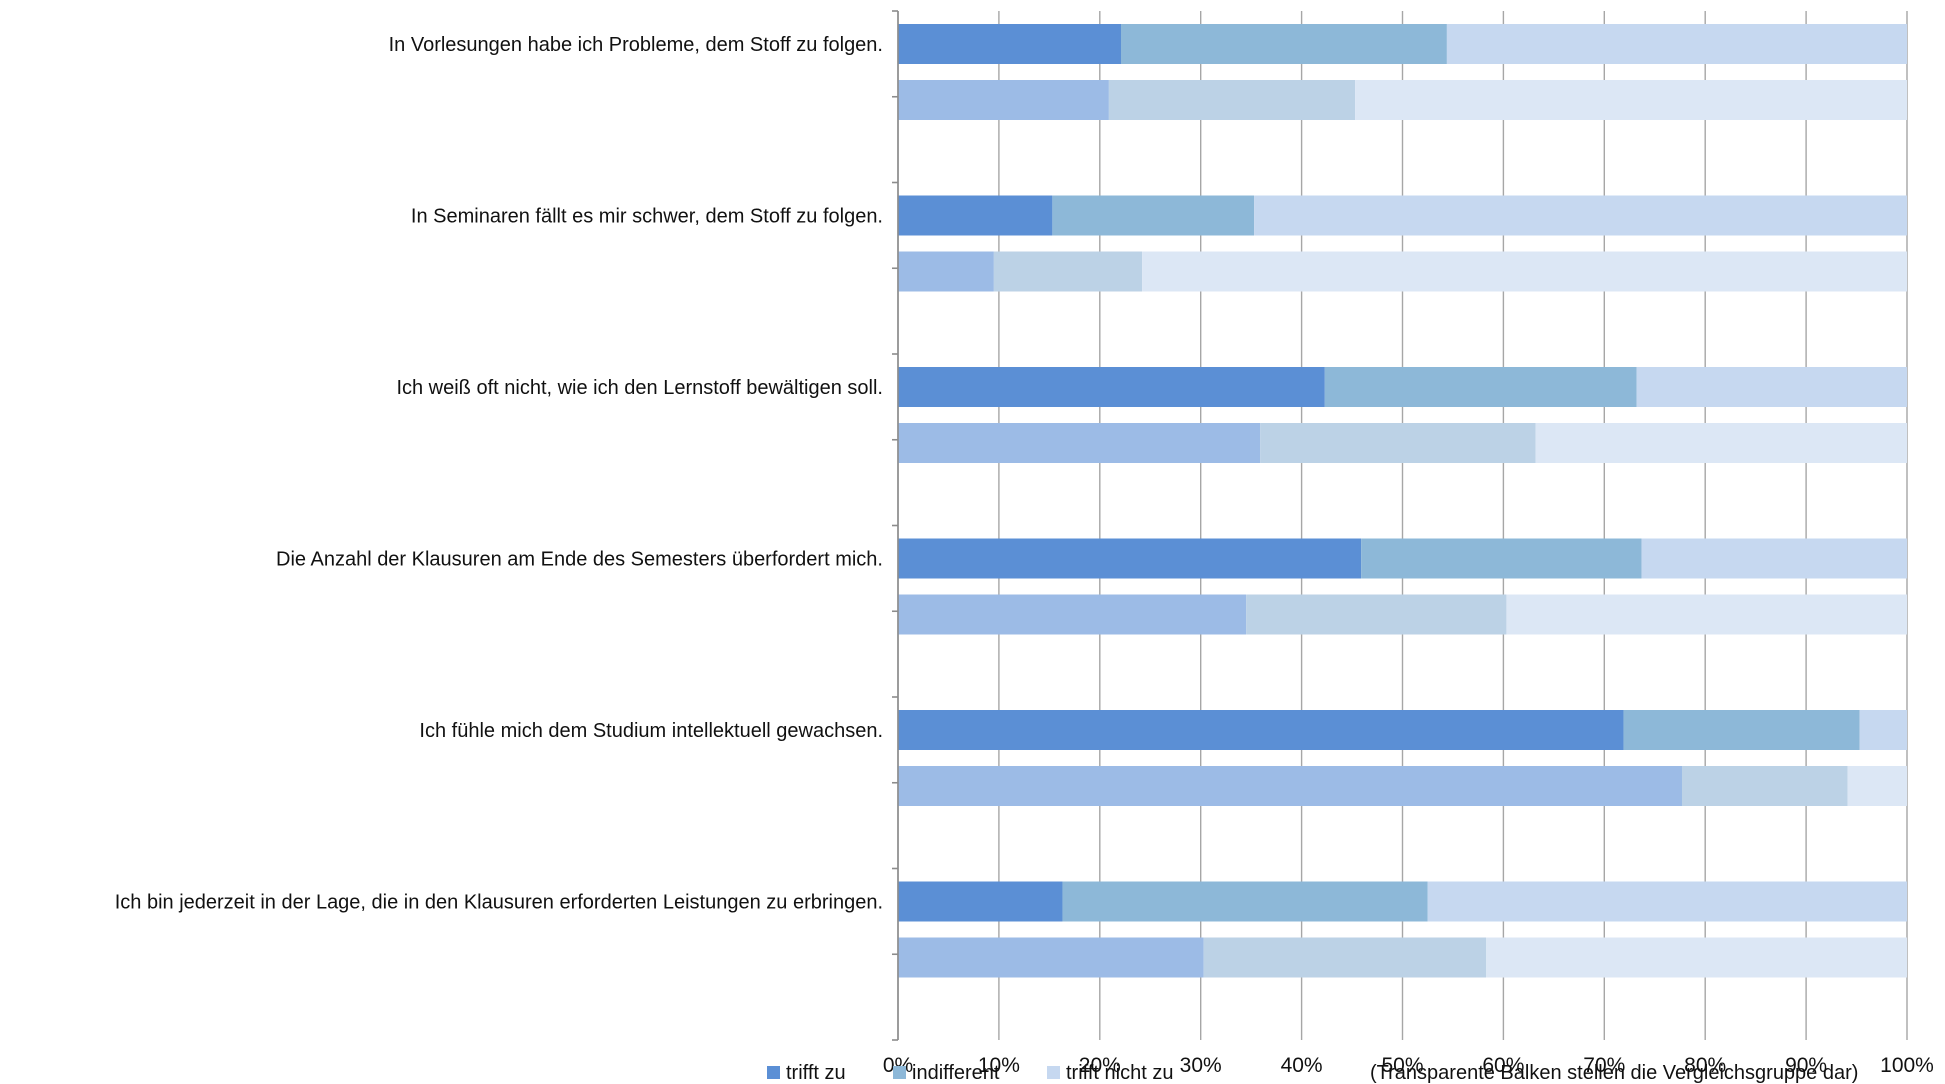 The image size is (1945, 1084). What do you see at coordinates (1201, 1065) in the screenshot?
I see `x-tick-label: 30%` at bounding box center [1201, 1065].